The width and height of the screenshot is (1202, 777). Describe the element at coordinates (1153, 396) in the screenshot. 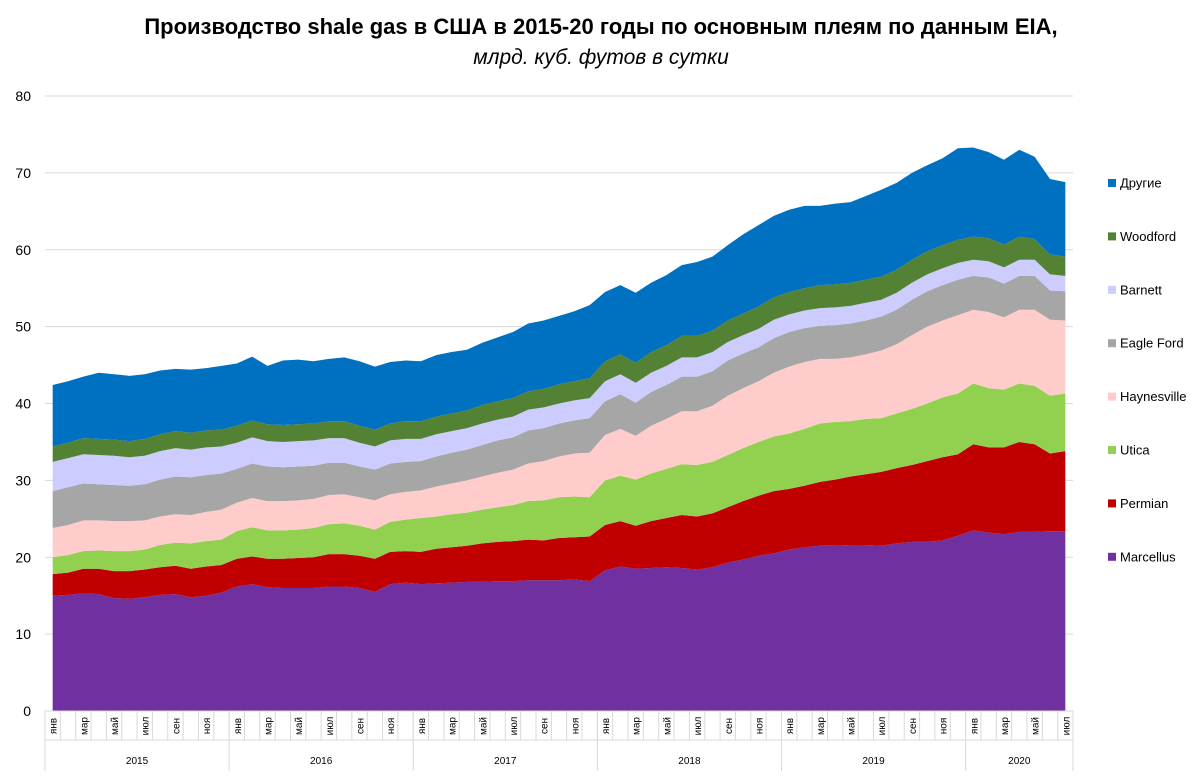

I see `legend-label: Haynesville` at that location.